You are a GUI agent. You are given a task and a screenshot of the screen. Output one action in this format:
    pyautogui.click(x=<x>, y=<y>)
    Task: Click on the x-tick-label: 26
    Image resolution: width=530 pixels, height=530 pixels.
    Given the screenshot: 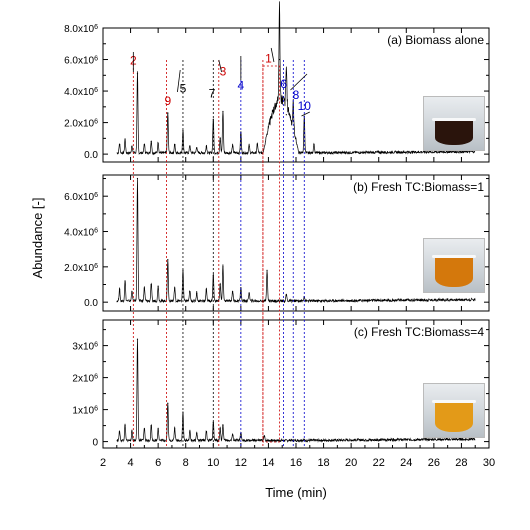 What is the action you would take?
    pyautogui.click(x=434, y=463)
    